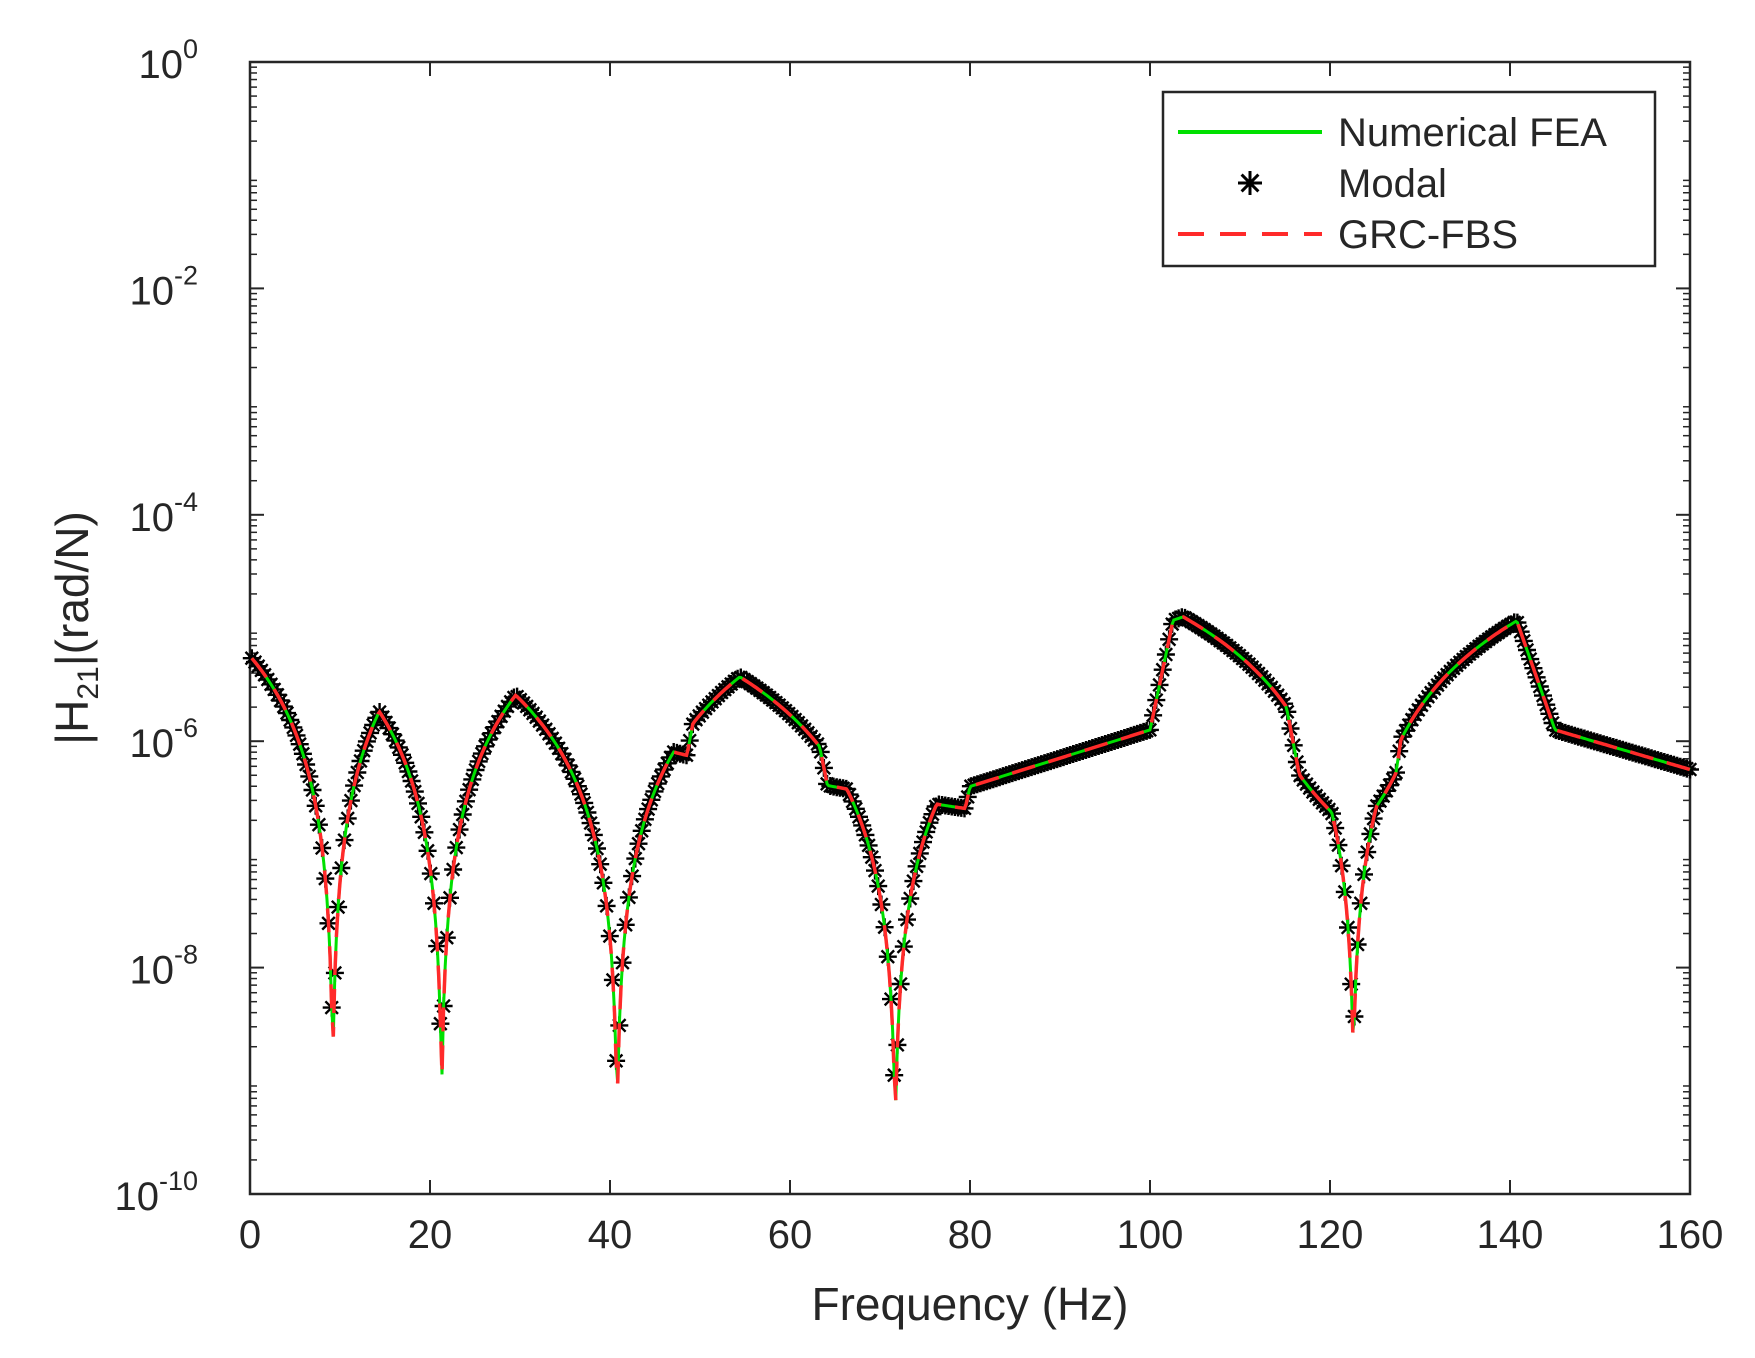 The image size is (1755, 1358). I want to click on x-tick-label: 120, so click(1330, 1235).